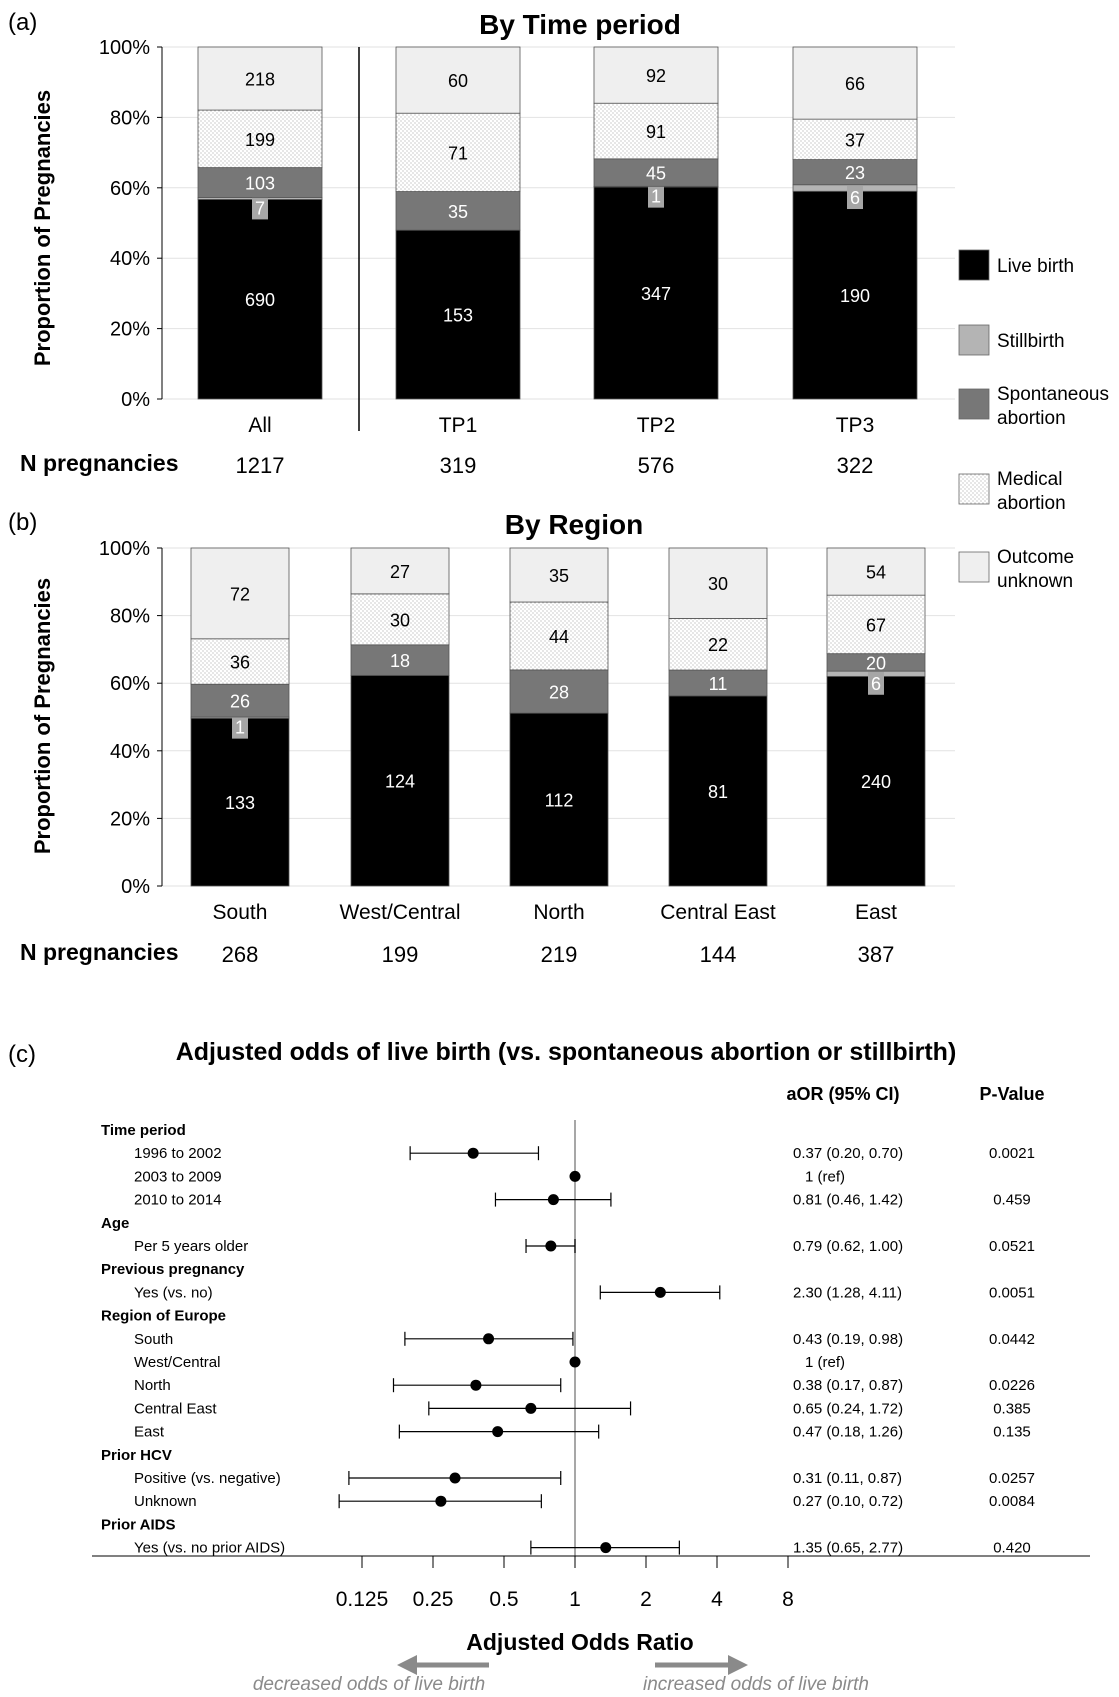  Describe the element at coordinates (369, 1684) in the screenshot. I see `arrow-left-label: decreased odds of live birth` at that location.